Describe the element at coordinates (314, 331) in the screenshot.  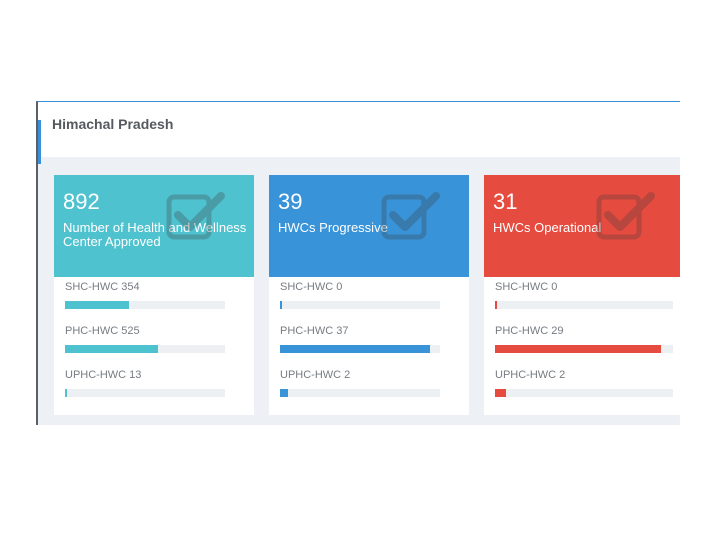
I see `row-label: PHC-HWC 37` at that location.